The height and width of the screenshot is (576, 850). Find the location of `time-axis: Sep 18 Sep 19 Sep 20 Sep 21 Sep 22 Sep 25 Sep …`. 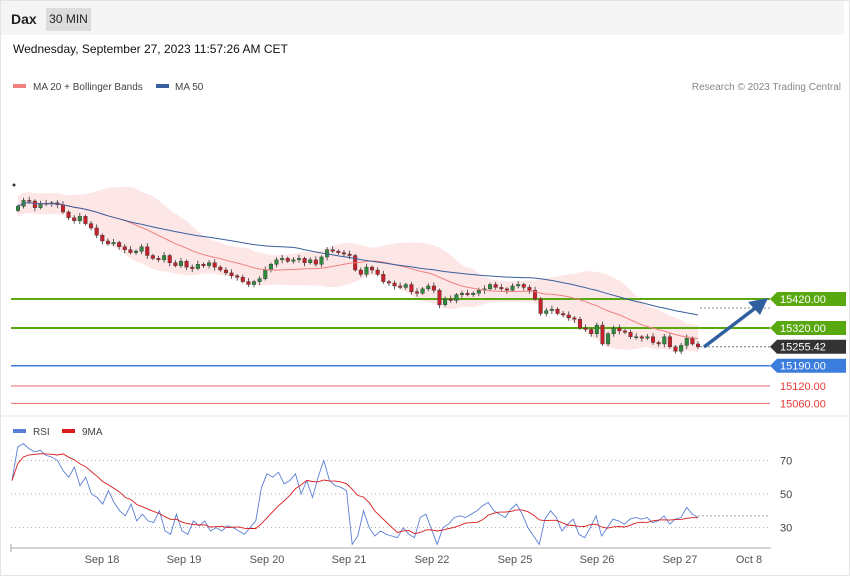

time-axis: Sep 18 Sep 19 Sep 20 Sep 21 Sep 22 Sep 25 Sep … is located at coordinates (390, 555).